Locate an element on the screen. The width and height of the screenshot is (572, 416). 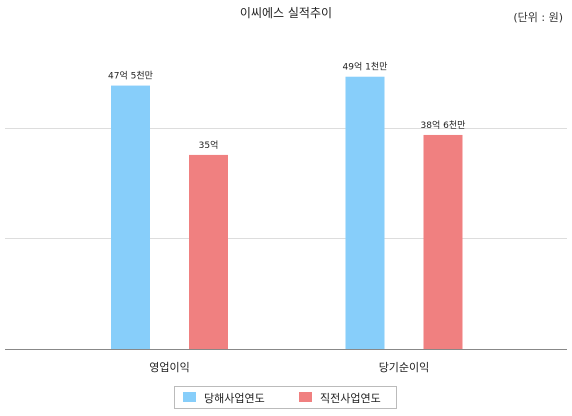
category-label-1: 당기순이익 is located at coordinates (404, 367).